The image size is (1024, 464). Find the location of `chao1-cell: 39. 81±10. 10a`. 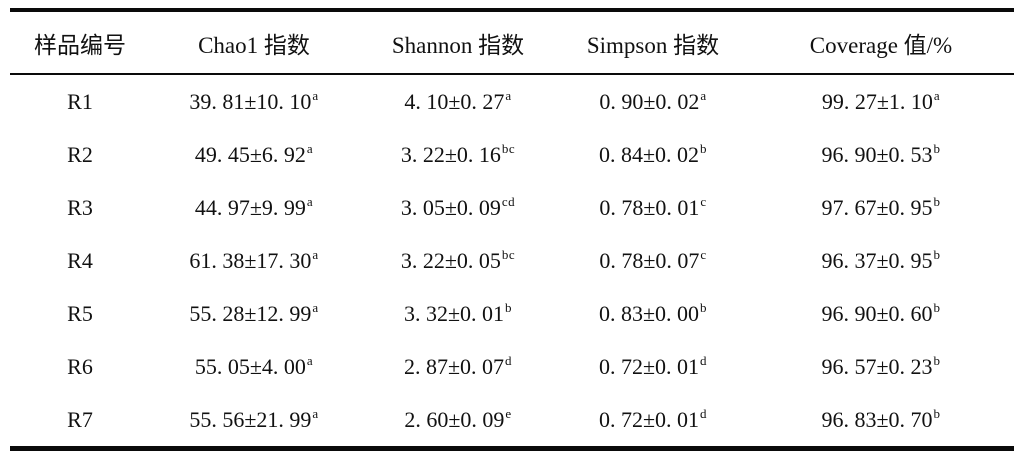

chao1-cell: 39. 81±10. 10a is located at coordinates (254, 101).